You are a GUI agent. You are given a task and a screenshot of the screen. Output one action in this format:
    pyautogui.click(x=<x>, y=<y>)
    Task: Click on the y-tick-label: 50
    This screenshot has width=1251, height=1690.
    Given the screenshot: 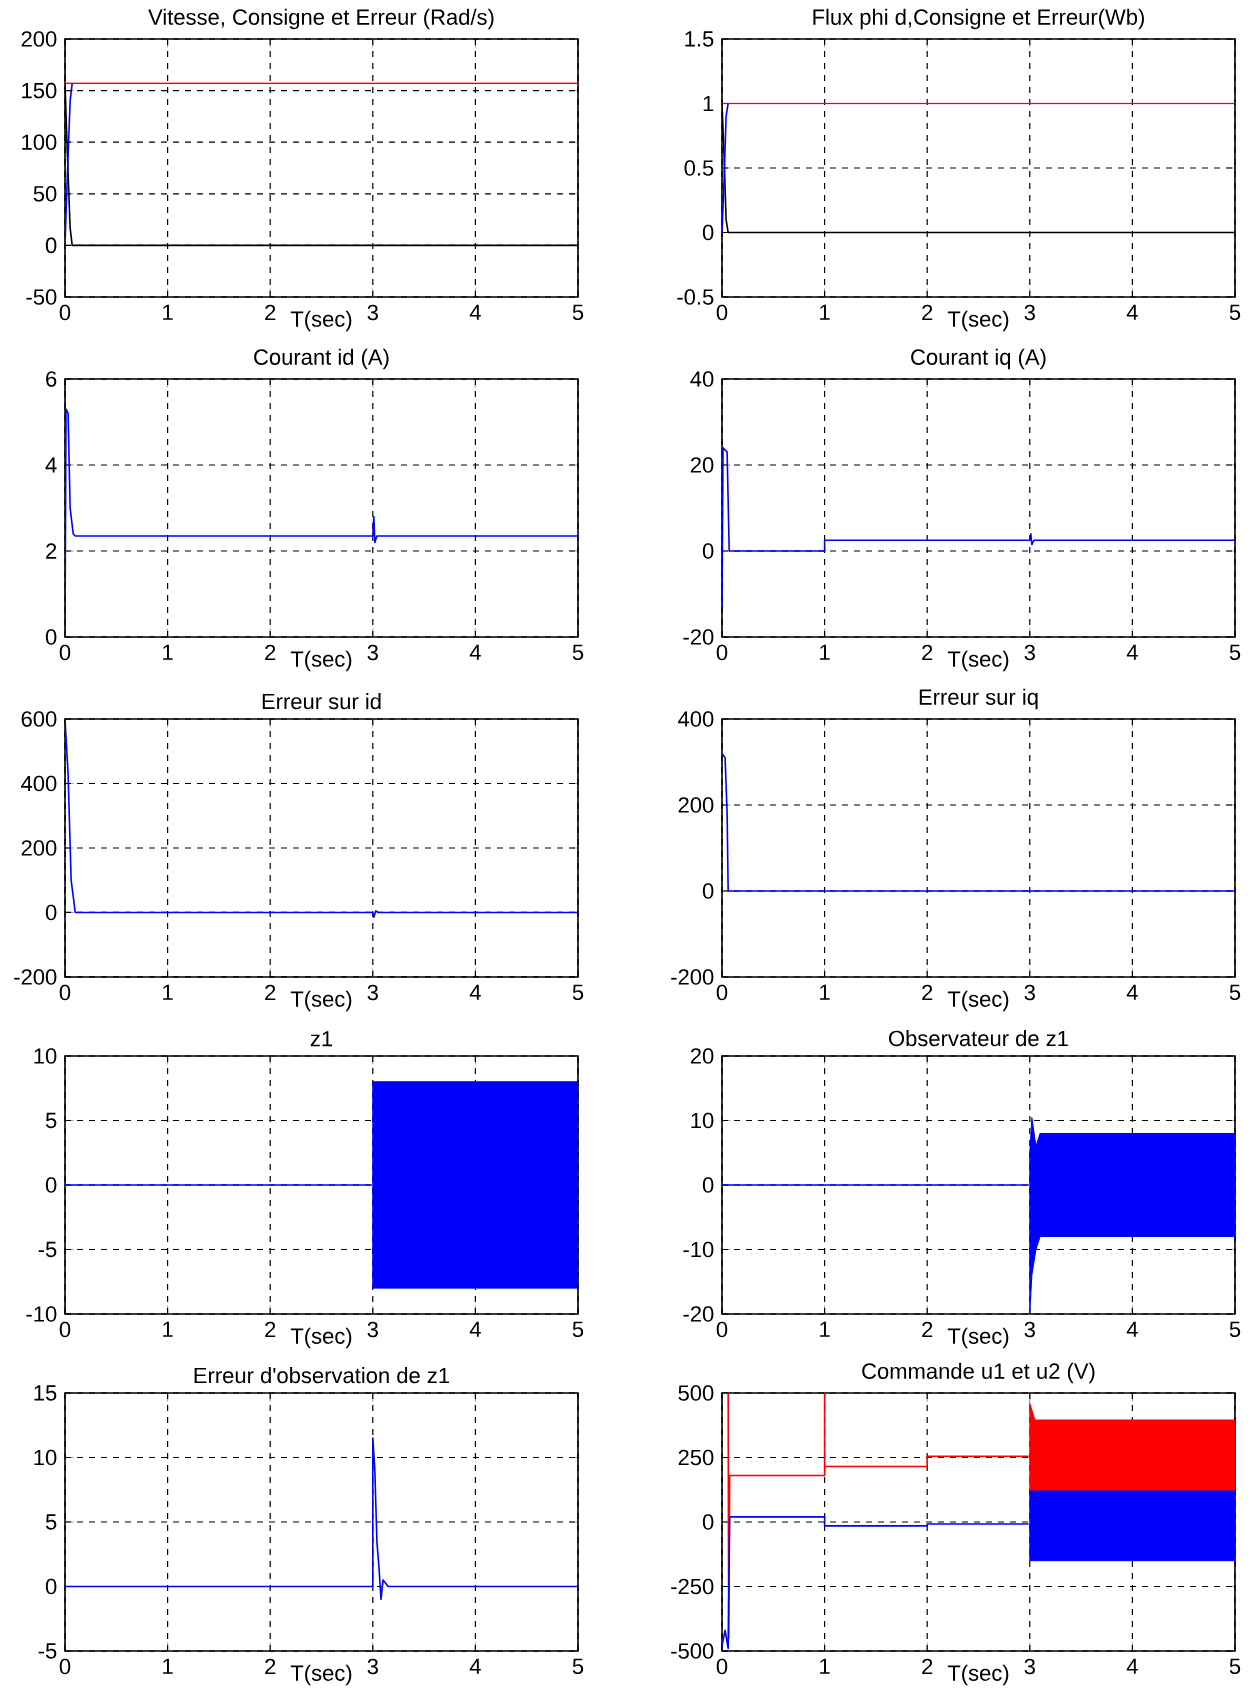 What is the action you would take?
    pyautogui.click(x=45, y=194)
    